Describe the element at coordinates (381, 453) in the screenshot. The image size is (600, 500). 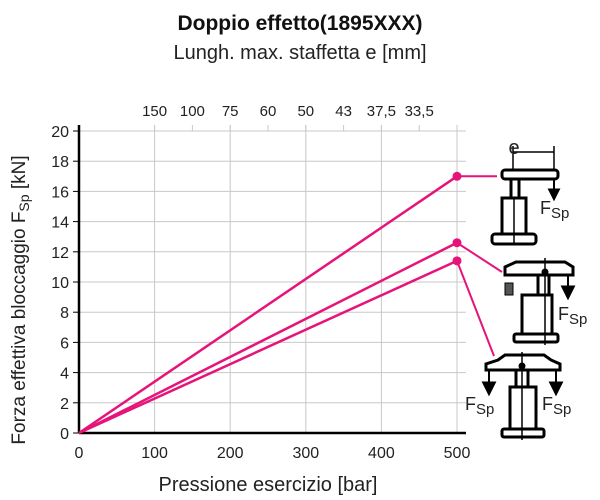
I see `x-tick-label: 400` at that location.